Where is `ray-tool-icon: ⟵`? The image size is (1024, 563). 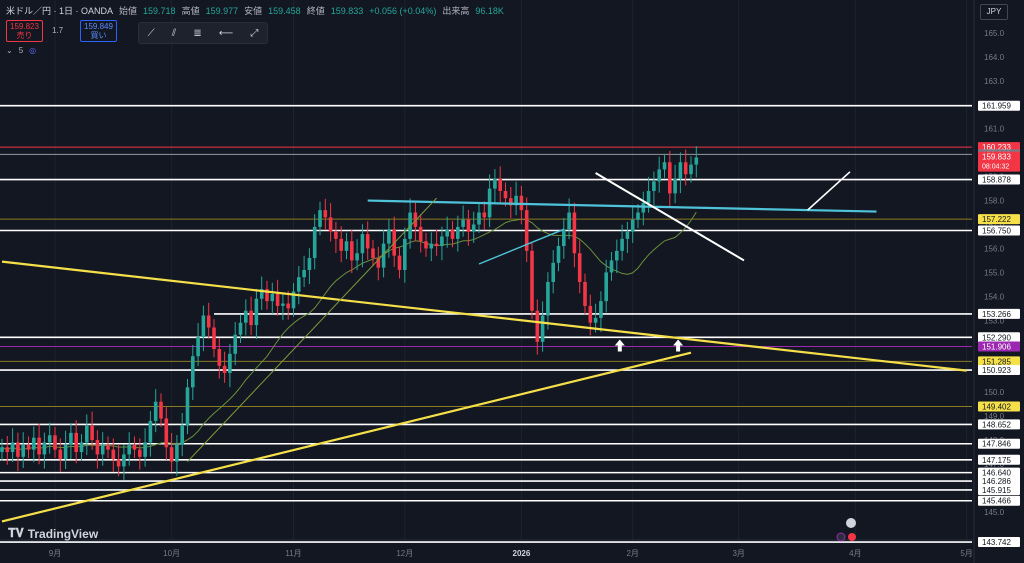
ray-tool-icon: ⟵ is located at coordinates (226, 33).